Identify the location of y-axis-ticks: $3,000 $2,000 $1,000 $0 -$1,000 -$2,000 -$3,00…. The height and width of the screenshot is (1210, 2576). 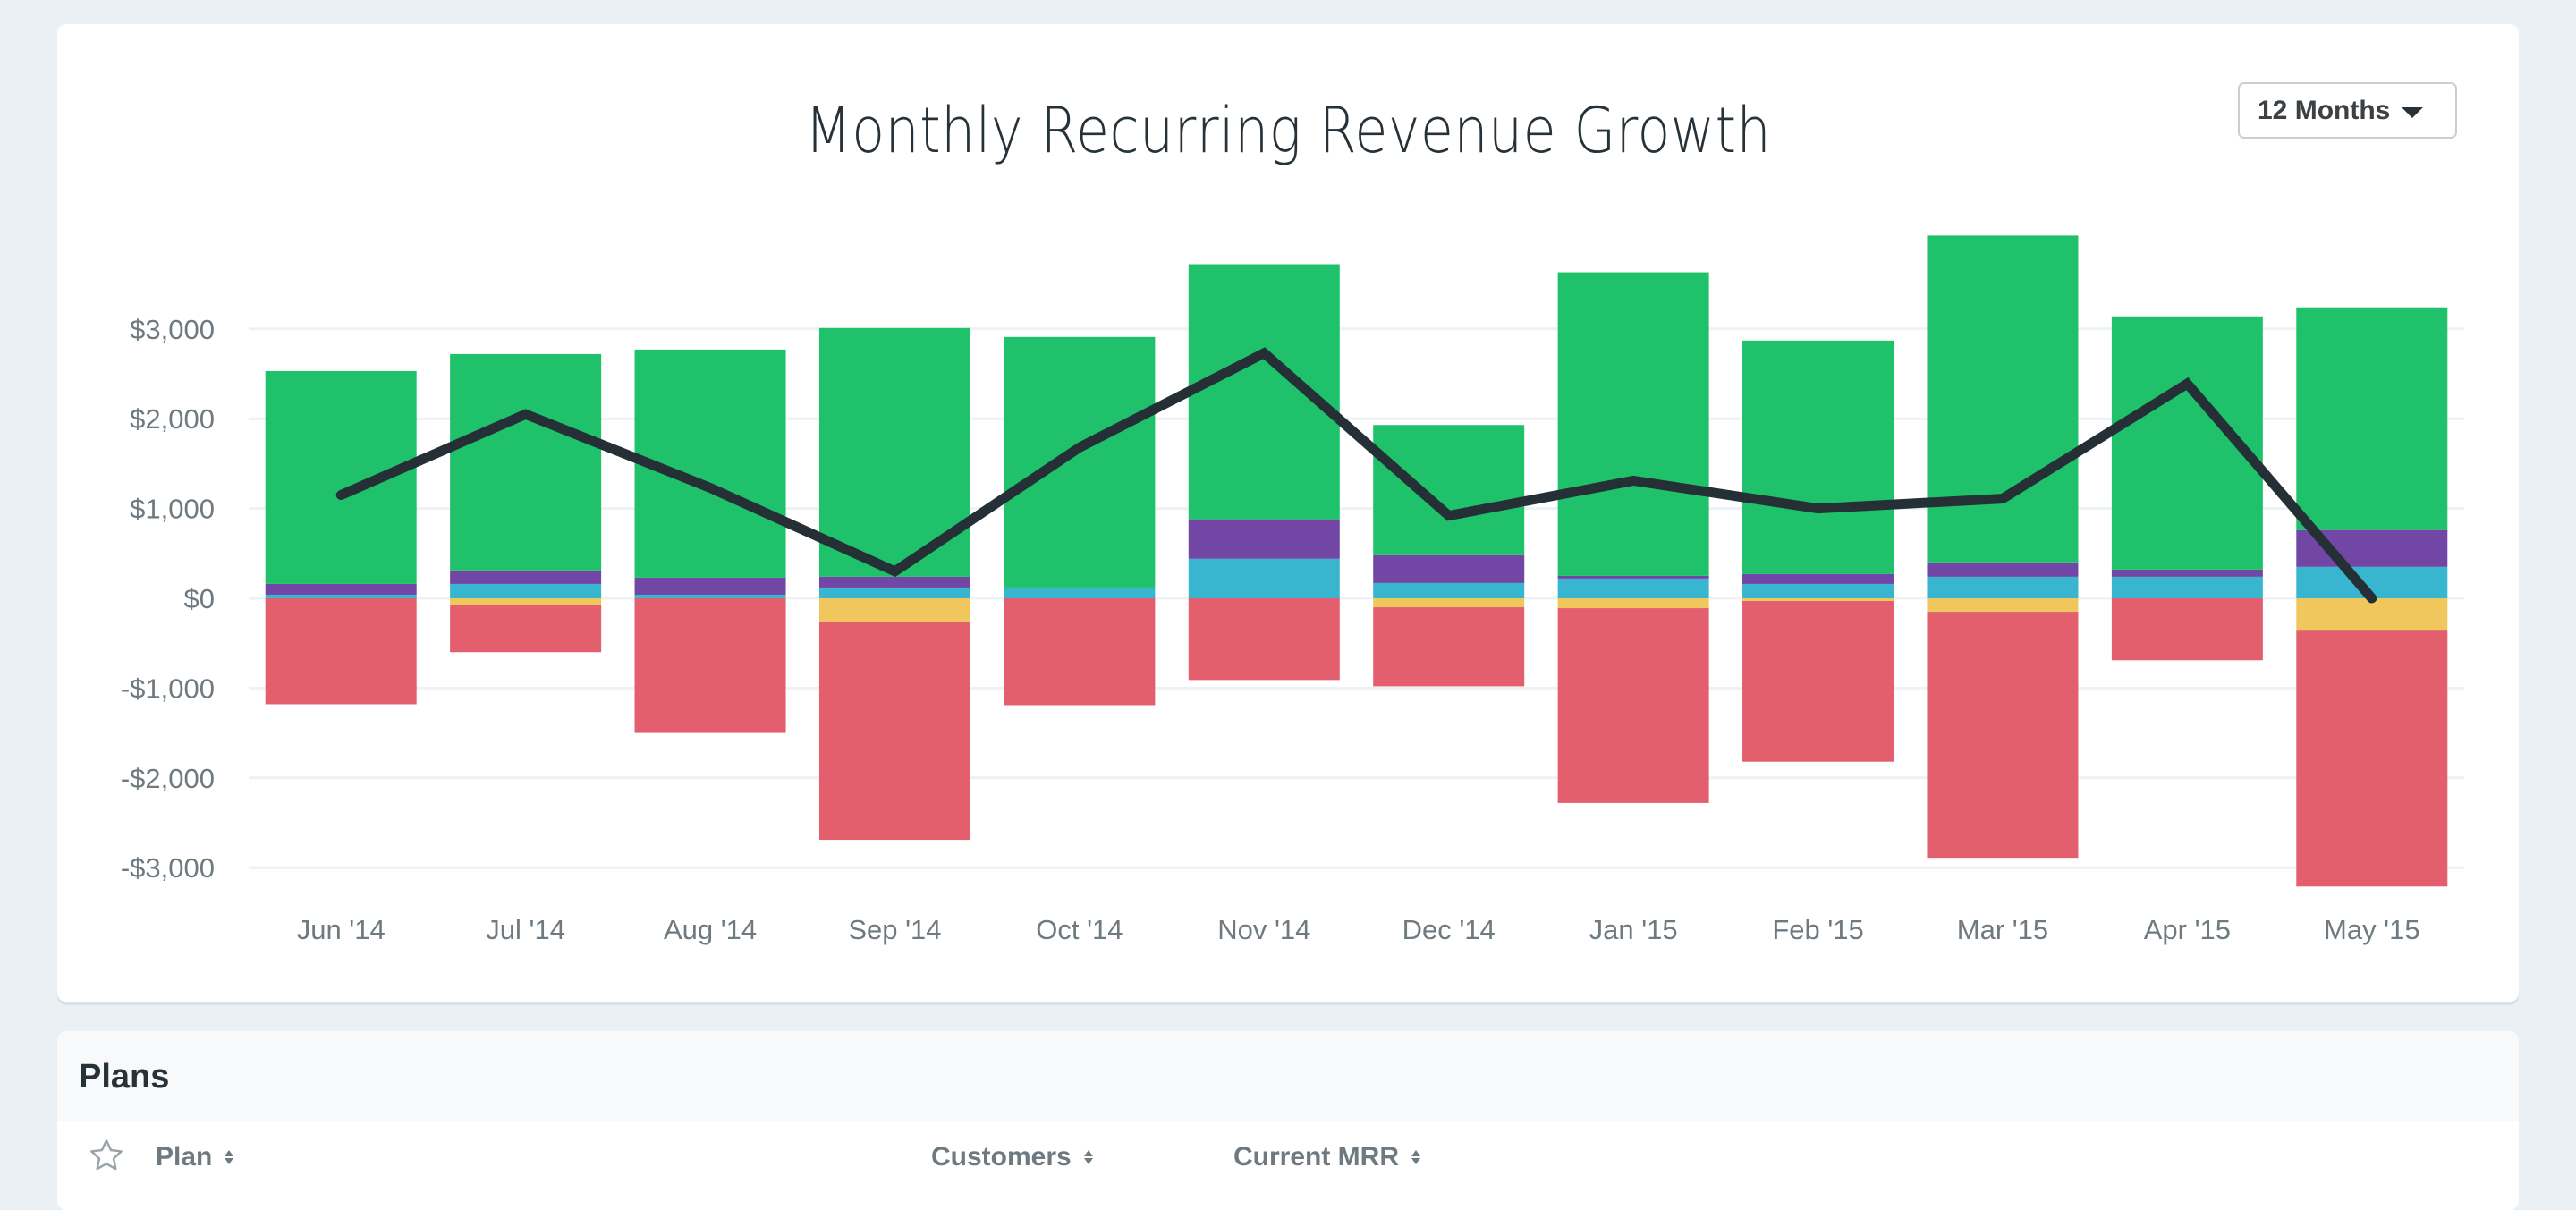
(168, 599).